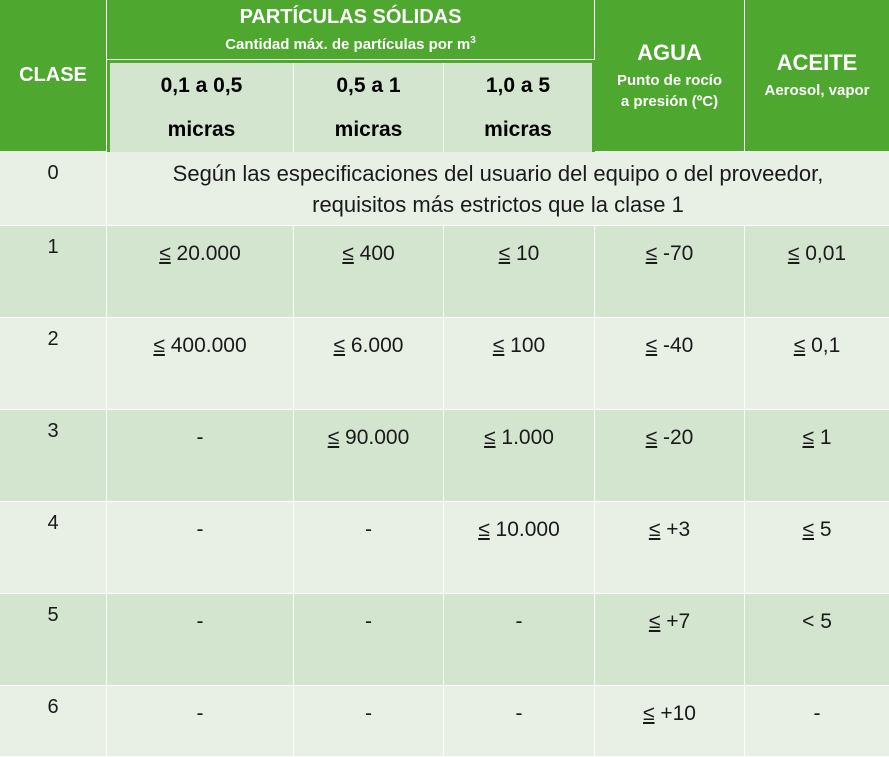 This screenshot has width=889, height=757. Describe the element at coordinates (817, 272) in the screenshot. I see `table-cell-aceite: ≤ 0,01` at that location.